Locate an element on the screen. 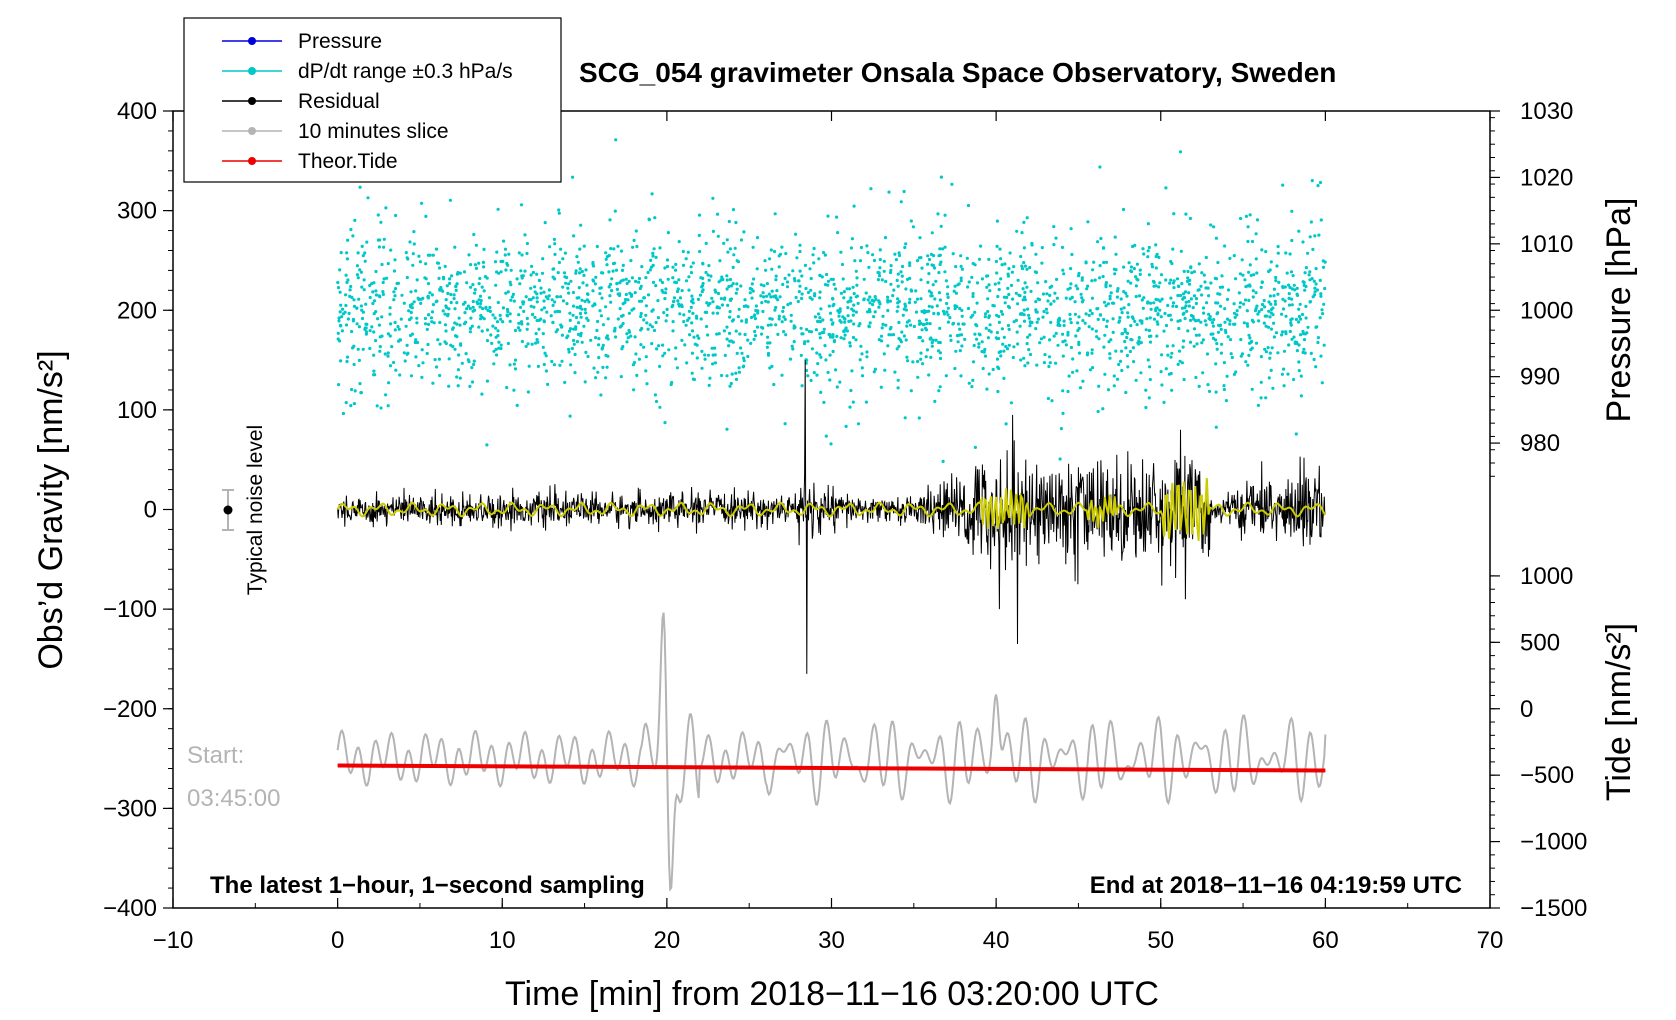 The image size is (1676, 1020). footer-right: End at 2018−11−16 04:19:59 UTC is located at coordinates (1276, 885).